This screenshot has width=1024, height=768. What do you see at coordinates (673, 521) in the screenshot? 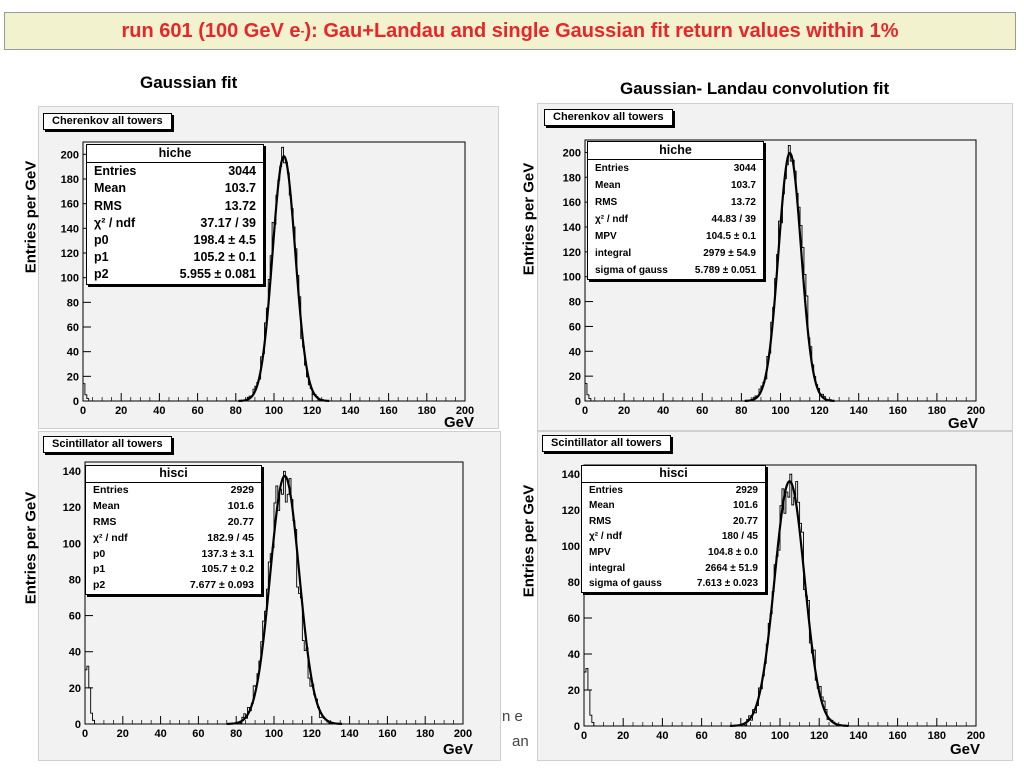
I see `stats-row: RMS 20.77` at bounding box center [673, 521].